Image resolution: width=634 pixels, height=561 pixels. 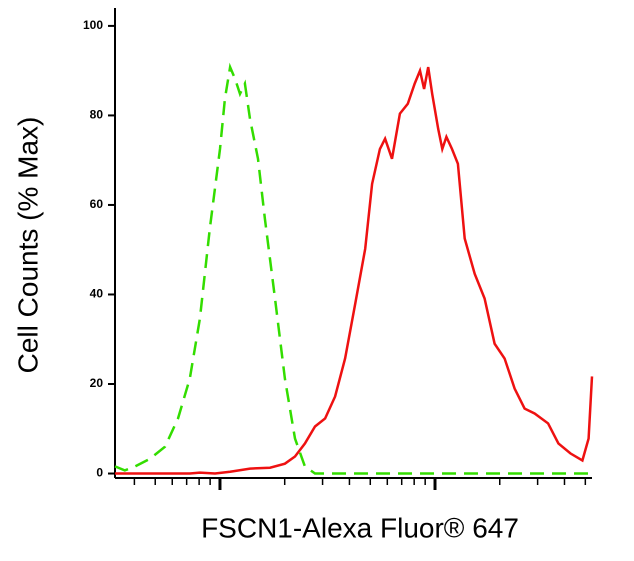 I want to click on y-tick-label: 20, so click(x=97, y=383).